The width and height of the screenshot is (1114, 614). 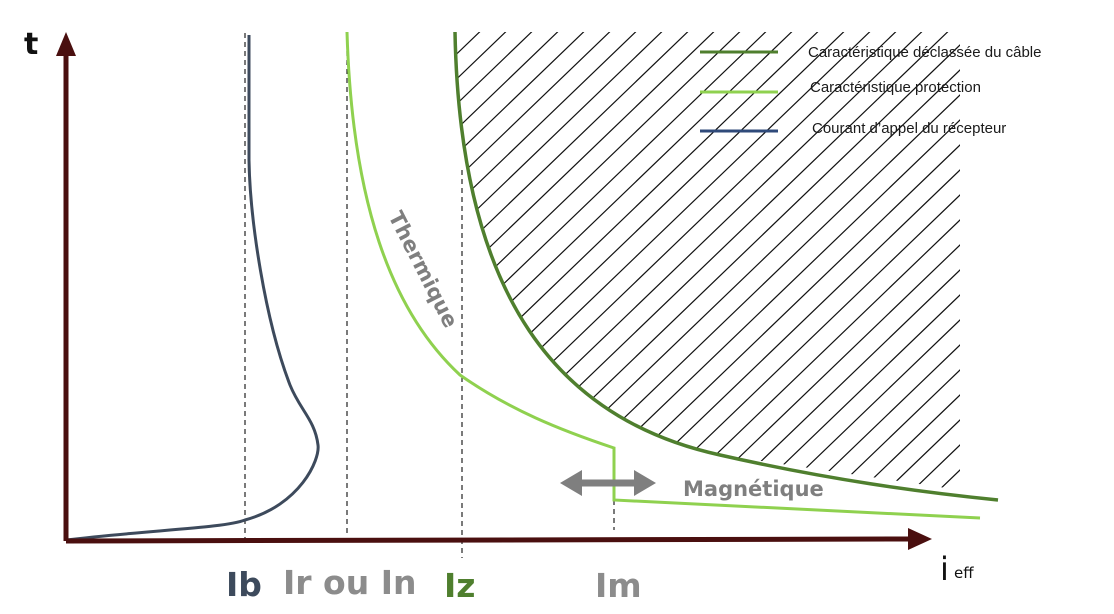 What do you see at coordinates (924, 52) in the screenshot?
I see `legend-label-cable: Caractéristique déclassée du câble` at bounding box center [924, 52].